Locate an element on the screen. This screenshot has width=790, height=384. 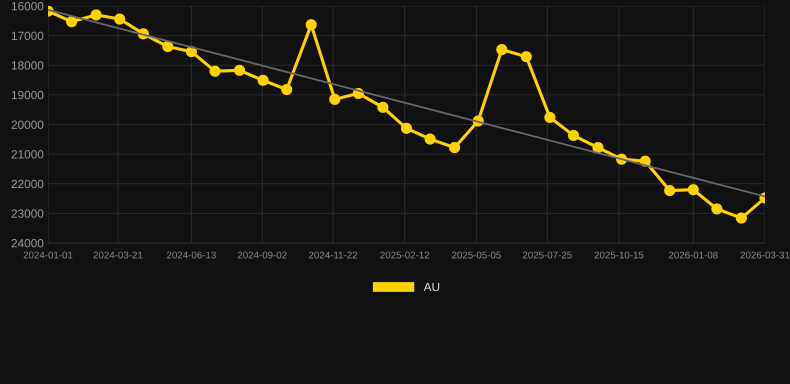
y-tick-label: 21000 is located at coordinates (28, 154).